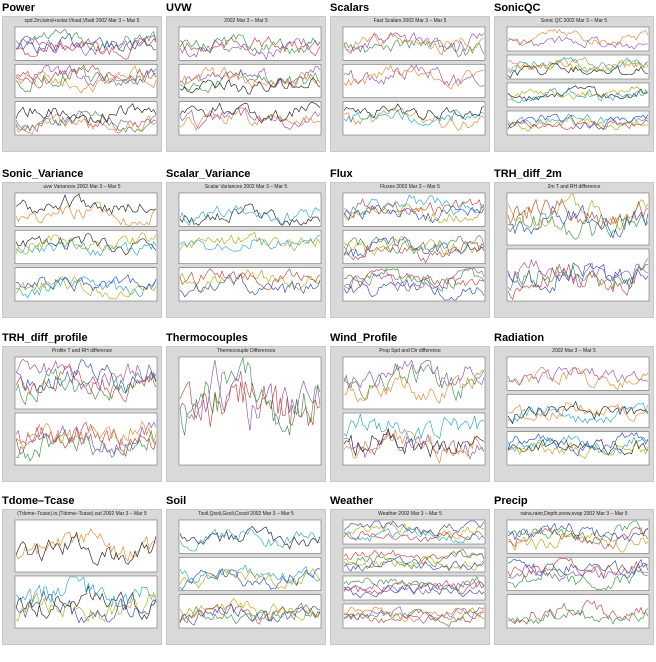 The image size is (656, 662). I want to click on plot-title: Thermocouple Differences, so click(246, 351).